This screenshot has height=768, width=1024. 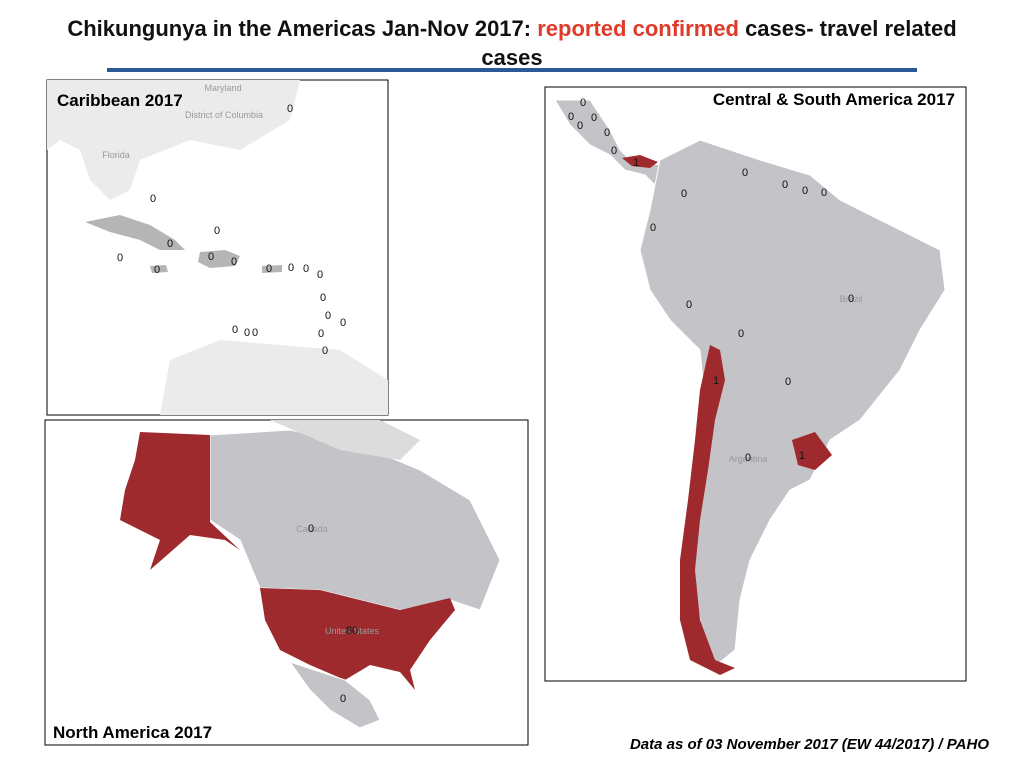 I want to click on united-states, so click(x=357, y=639).